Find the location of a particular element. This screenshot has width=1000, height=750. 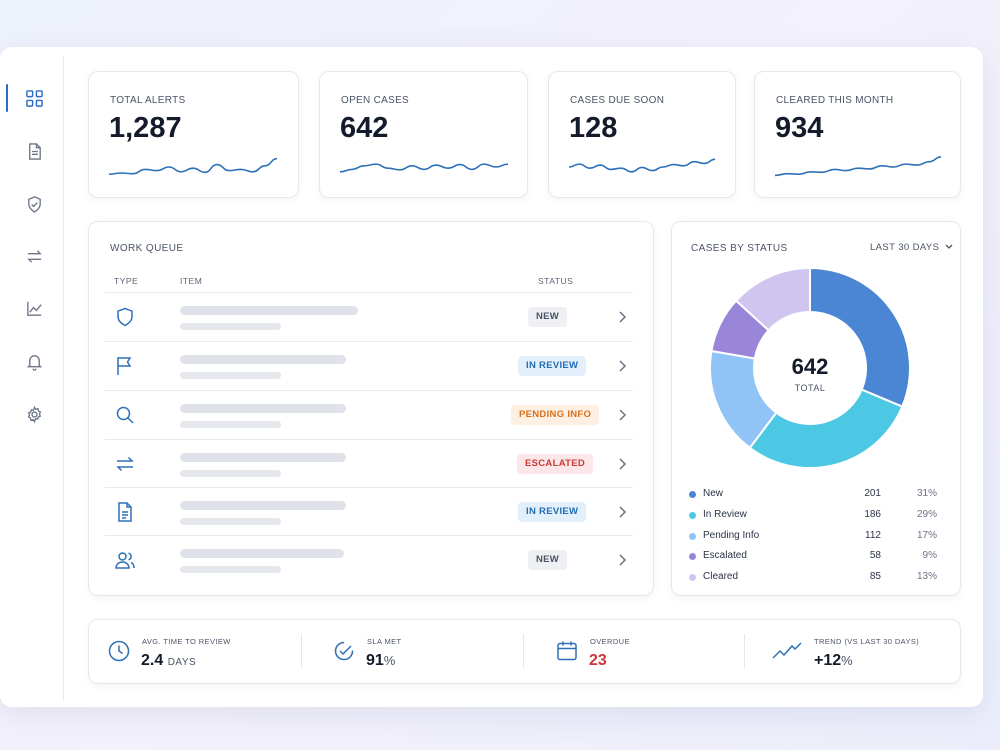

kpi-label: OPEN CASES is located at coordinates (375, 100).